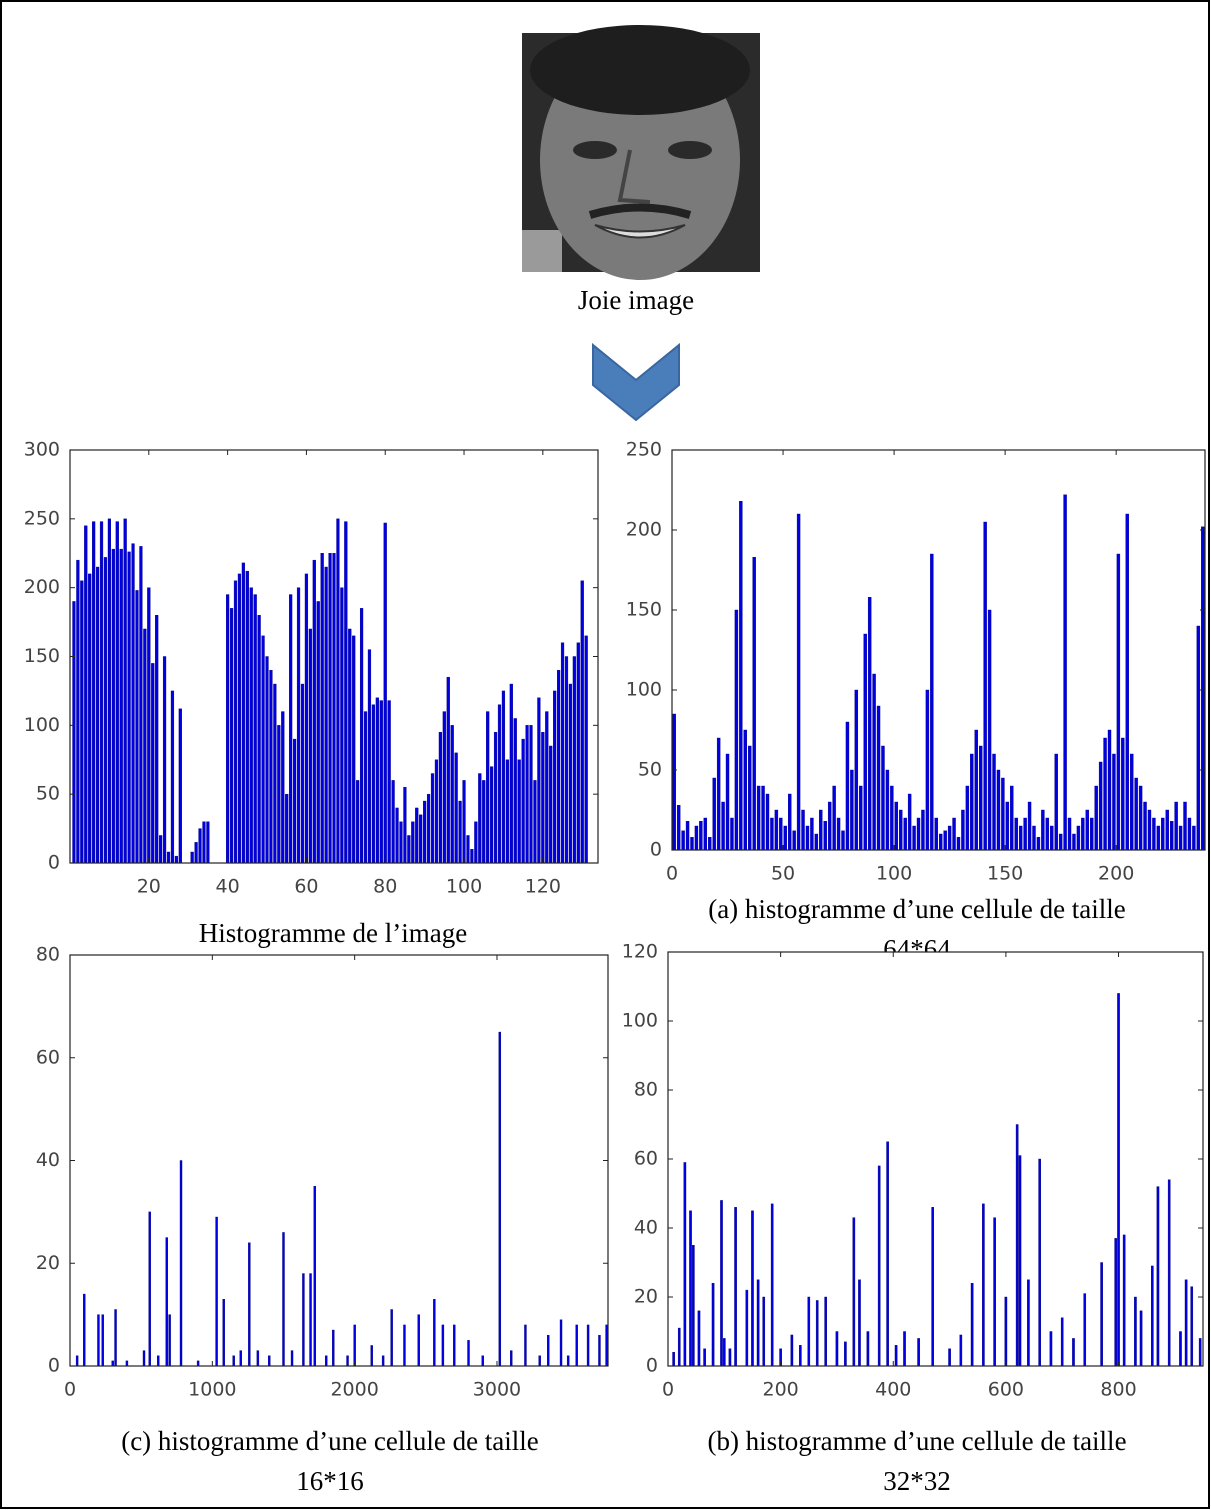  Describe the element at coordinates (1005, 874) in the screenshot. I see `x-tick-label: 150` at that location.